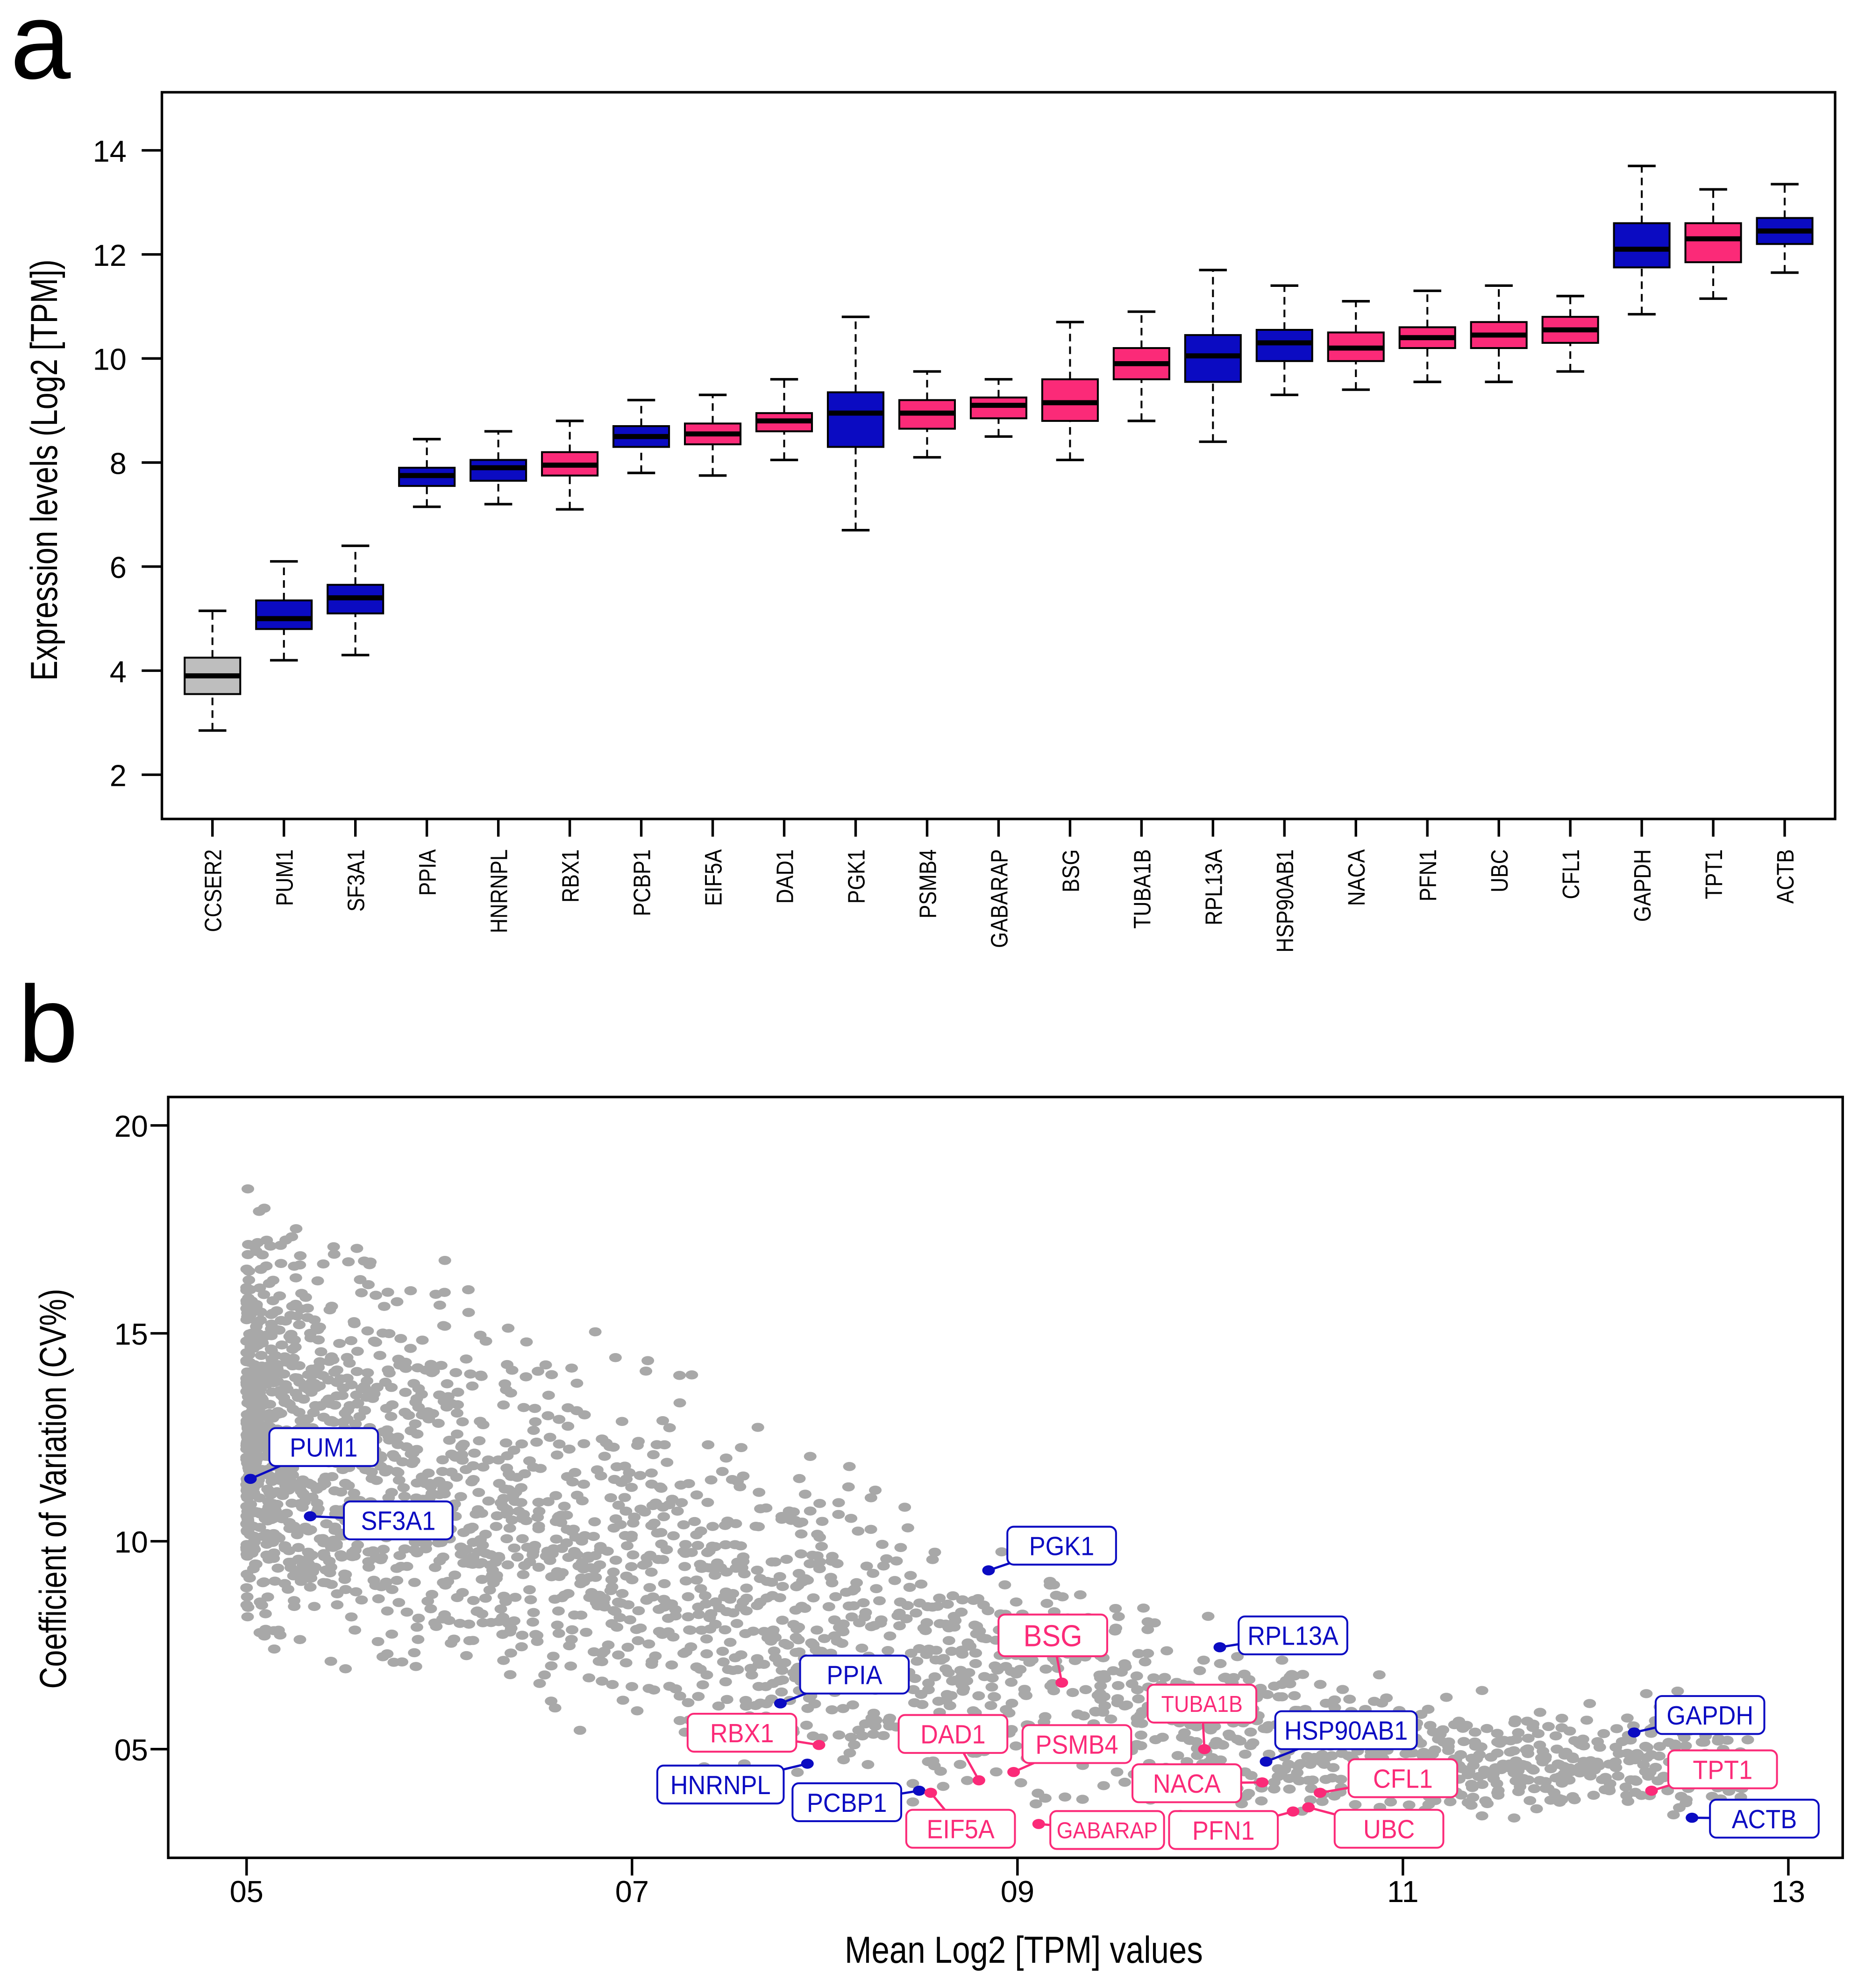 The width and height of the screenshot is (1858, 1988). Describe the element at coordinates (999, 899) in the screenshot. I see `x-tick-label: GABARAP` at that location.